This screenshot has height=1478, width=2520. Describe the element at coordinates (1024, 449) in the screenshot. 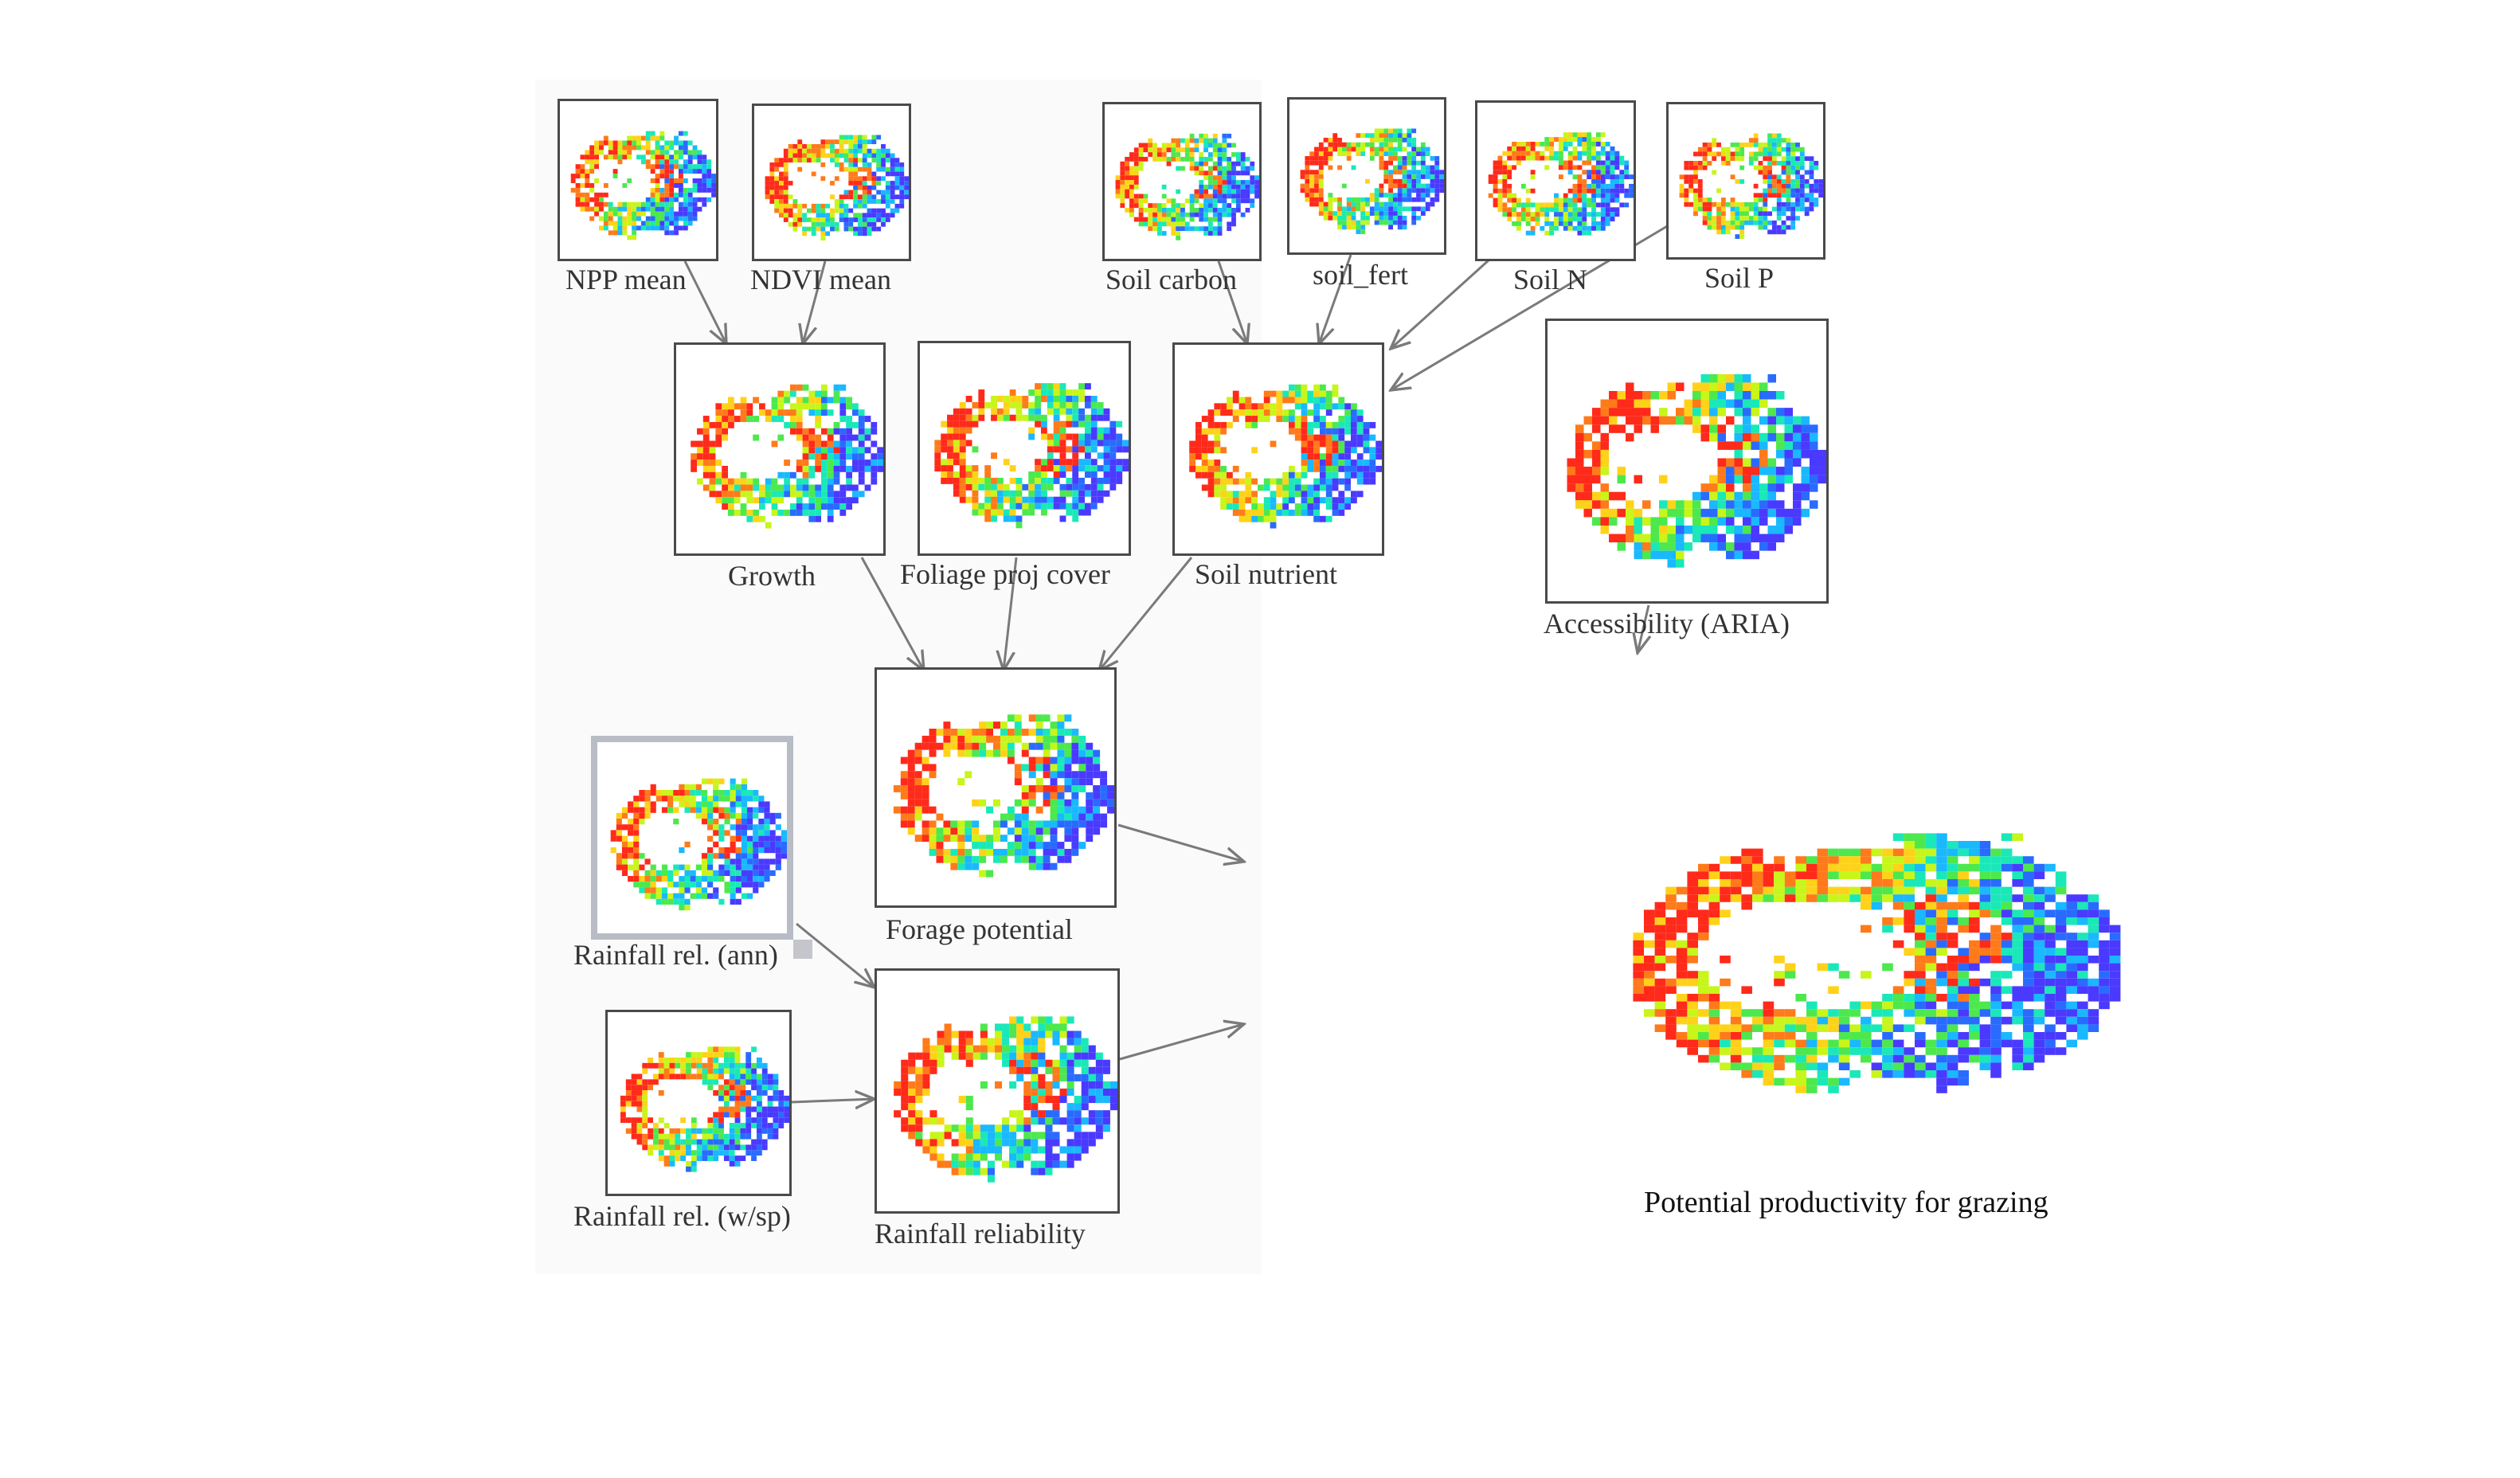

I see `node-foliage` at that location.